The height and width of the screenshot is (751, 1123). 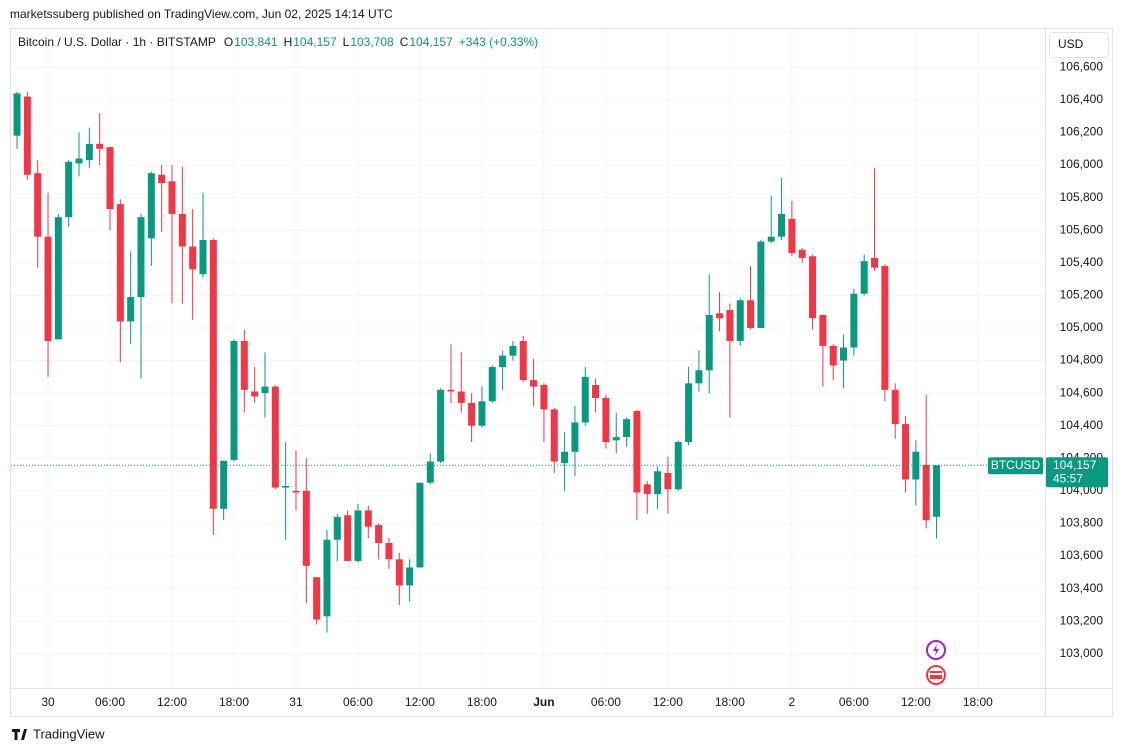 I want to click on x-tick-label: 2, so click(x=792, y=702).